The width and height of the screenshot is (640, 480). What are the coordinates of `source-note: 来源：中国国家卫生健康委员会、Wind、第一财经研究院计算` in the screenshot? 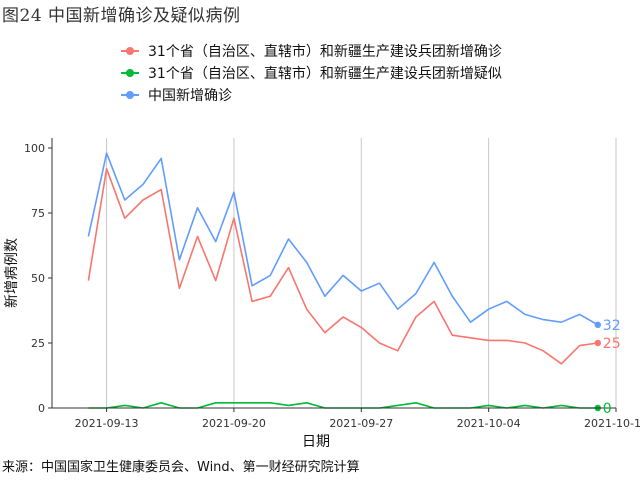 It's located at (181, 467).